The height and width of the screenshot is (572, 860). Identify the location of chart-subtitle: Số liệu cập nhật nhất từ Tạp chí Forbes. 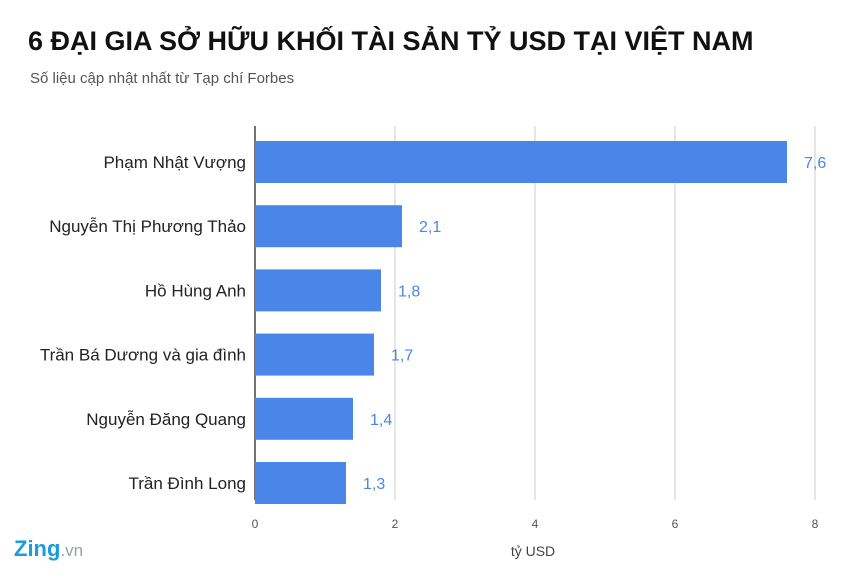
(162, 78).